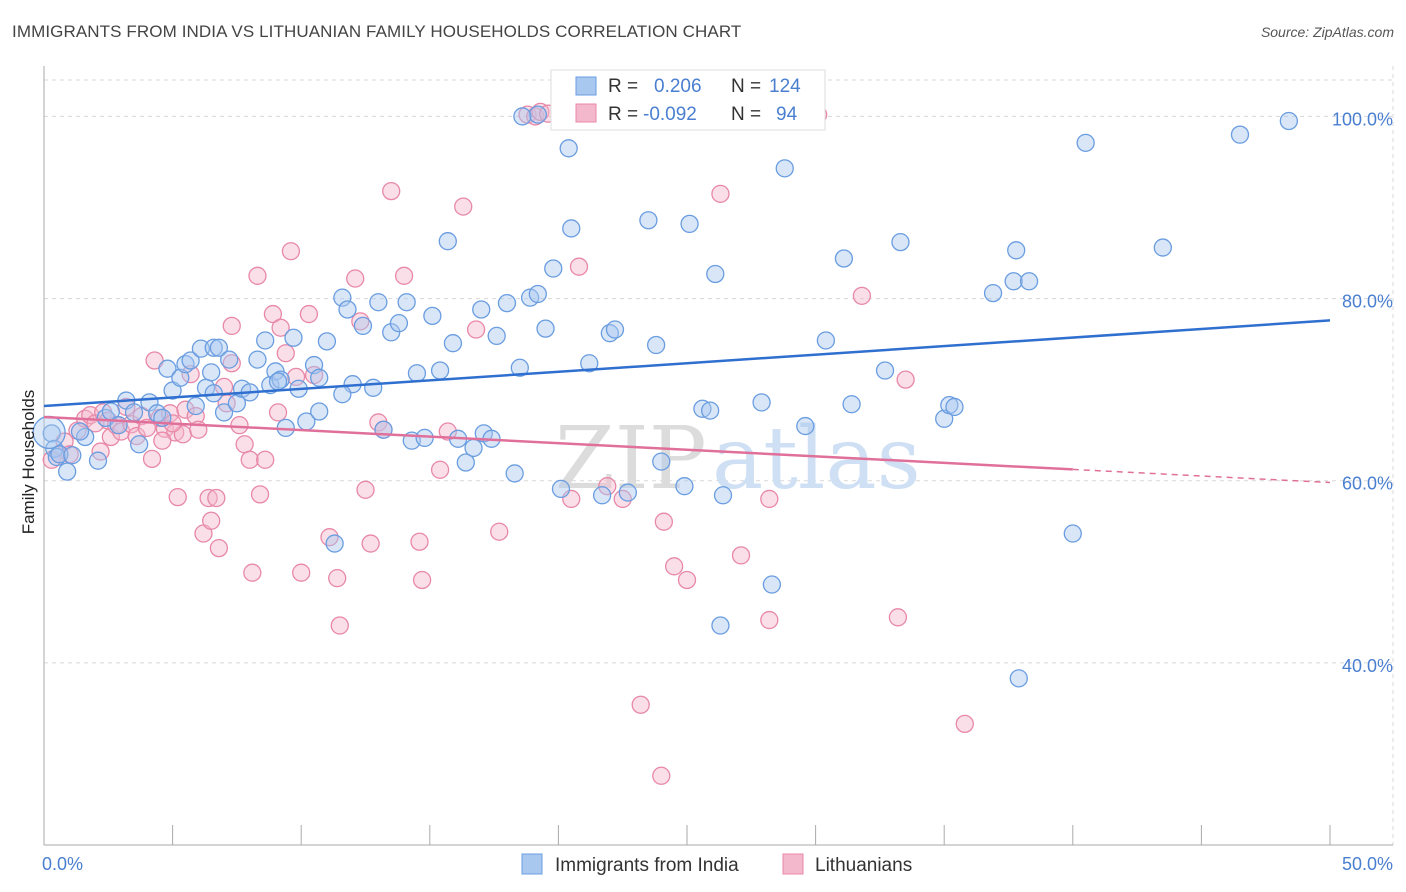  I want to click on trend-line-lithuanians, so click(558, 443).